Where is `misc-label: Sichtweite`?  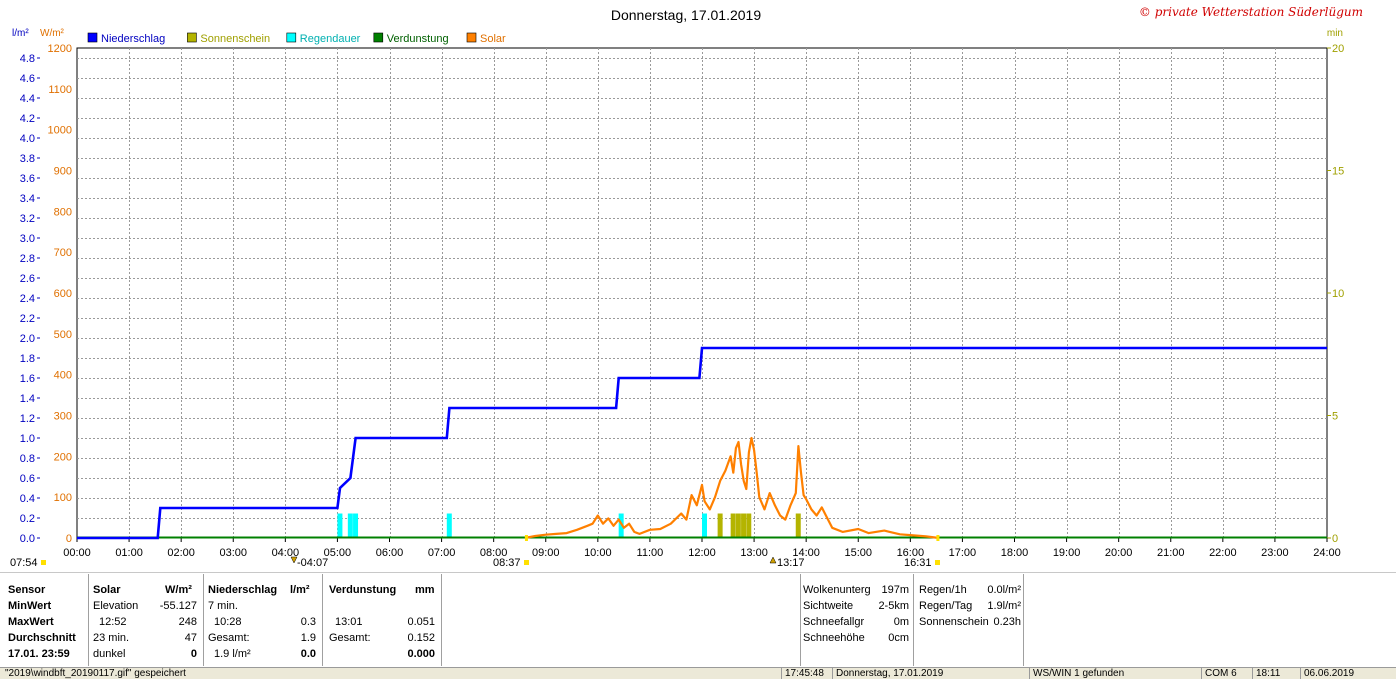
misc-label: Sichtweite is located at coordinates (828, 606).